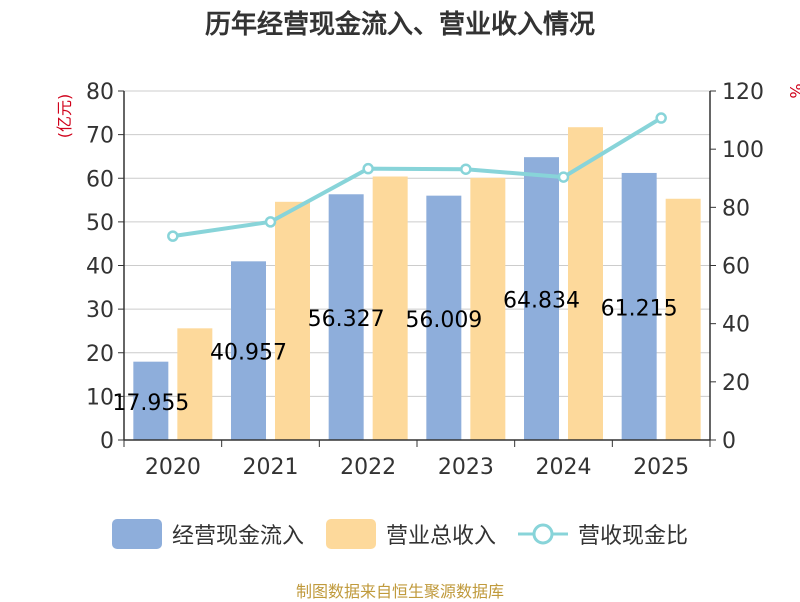 The height and width of the screenshot is (602, 800). I want to click on data-label-cash-inflow: 56.327, so click(346, 319).